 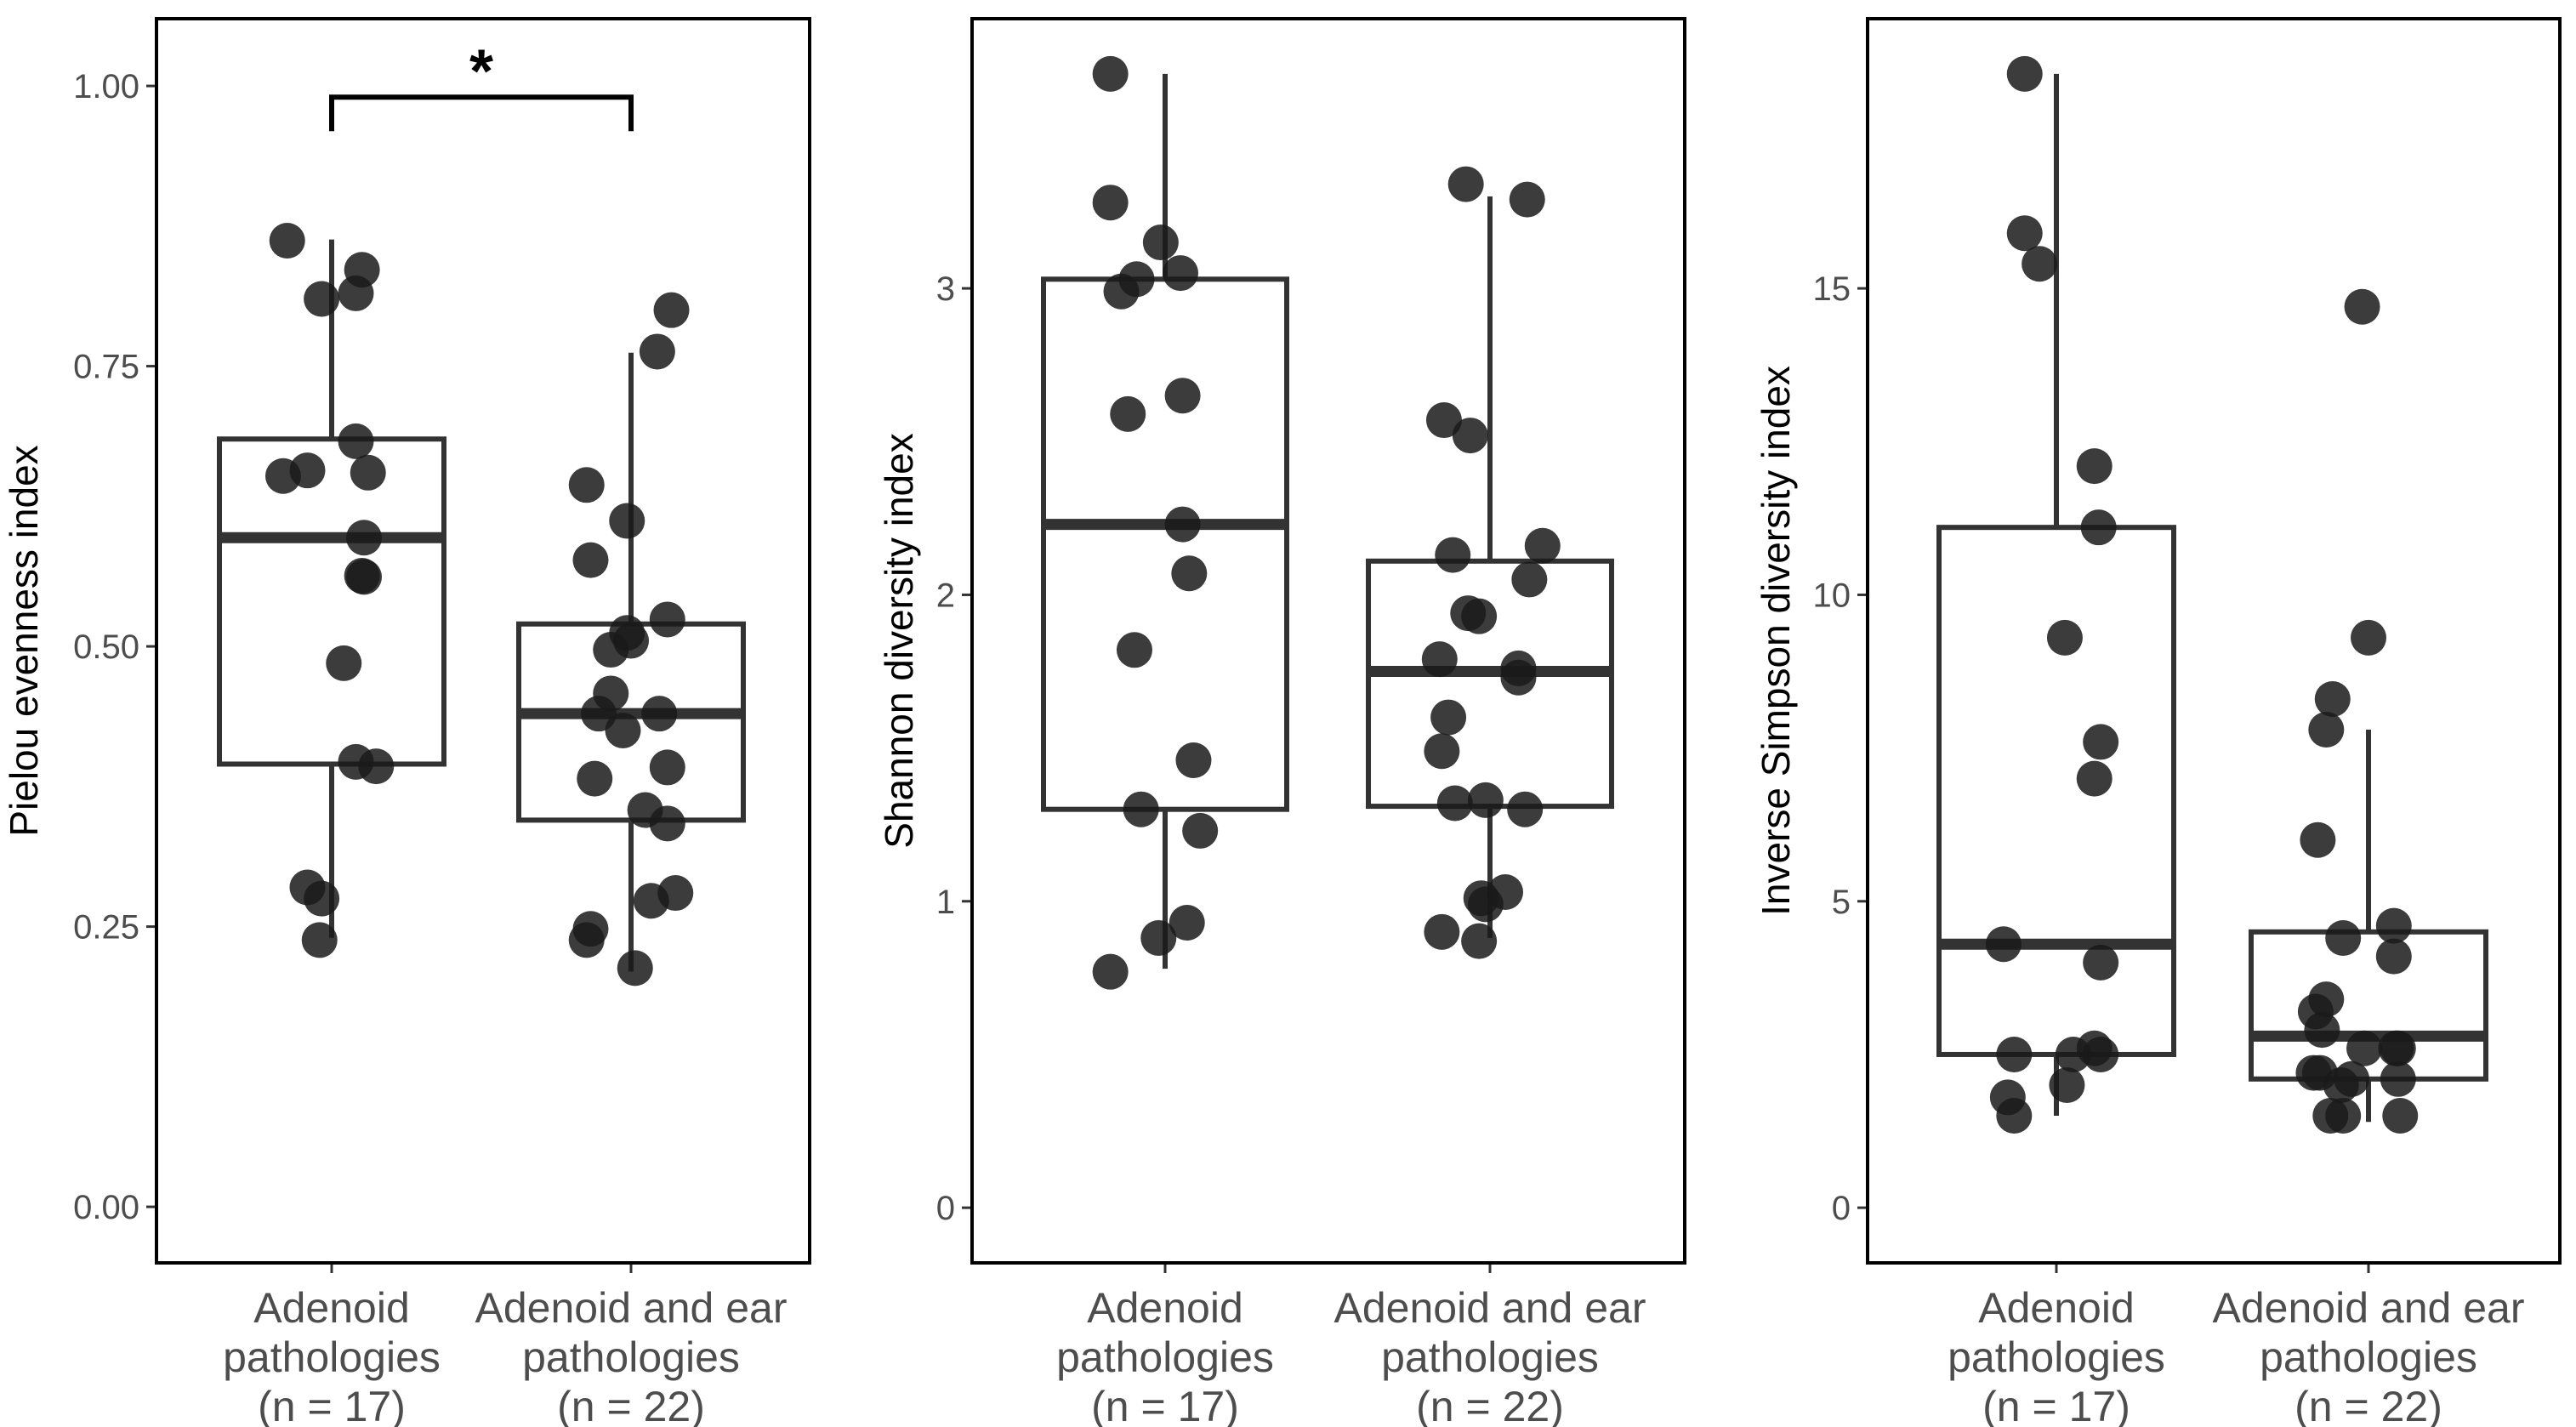 What do you see at coordinates (1165, 544) in the screenshot?
I see `iqr-box` at bounding box center [1165, 544].